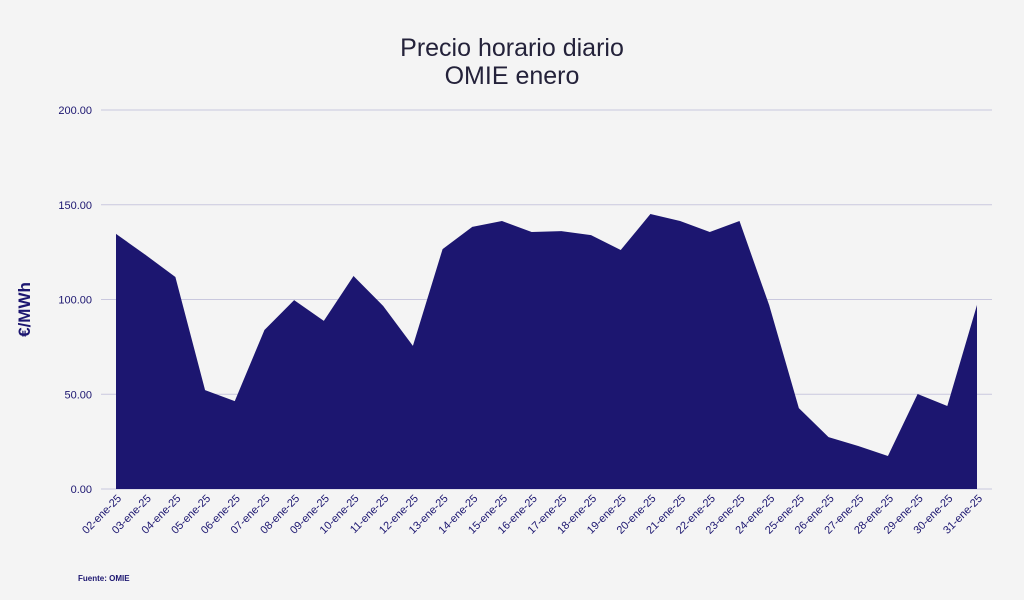 The height and width of the screenshot is (600, 1024). I want to click on y-tick-label: 150.00, so click(75, 206).